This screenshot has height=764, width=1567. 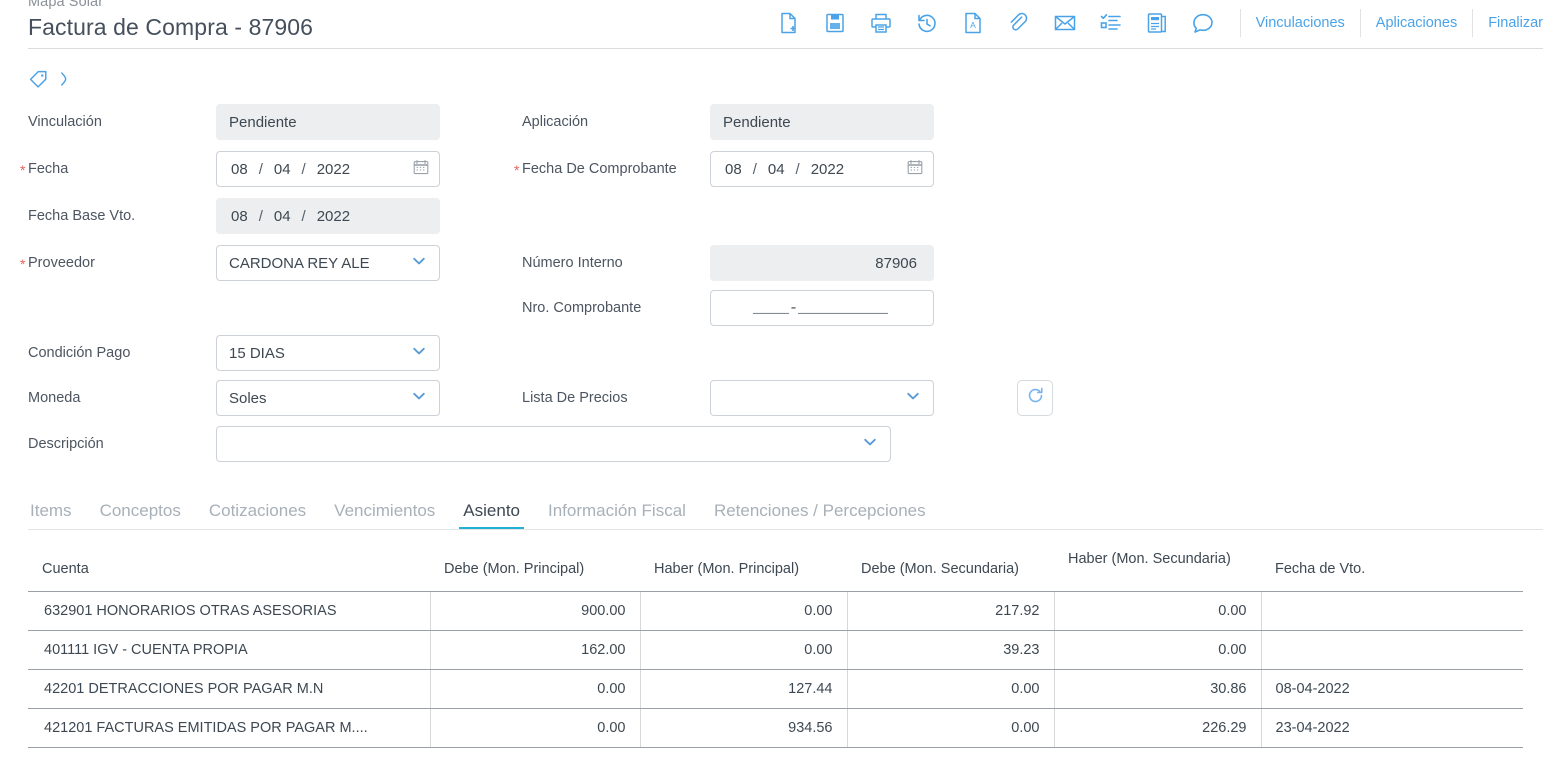 I want to click on input-fecha: 08 / 04 / 2022, so click(x=328, y=169).